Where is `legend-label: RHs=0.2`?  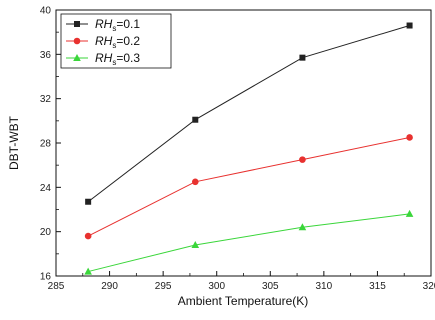
legend-label: RHs=0.2 is located at coordinates (117, 42).